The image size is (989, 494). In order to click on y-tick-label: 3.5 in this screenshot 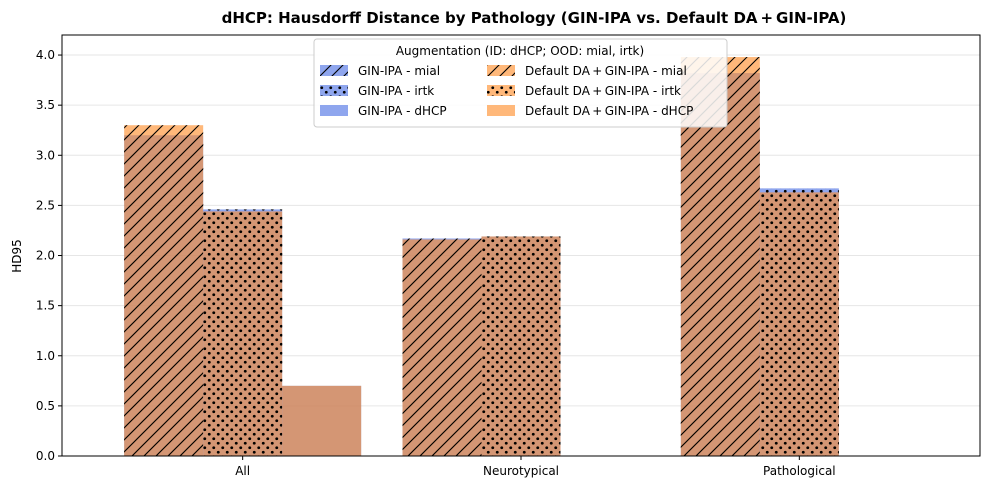, I will do `click(45, 105)`.